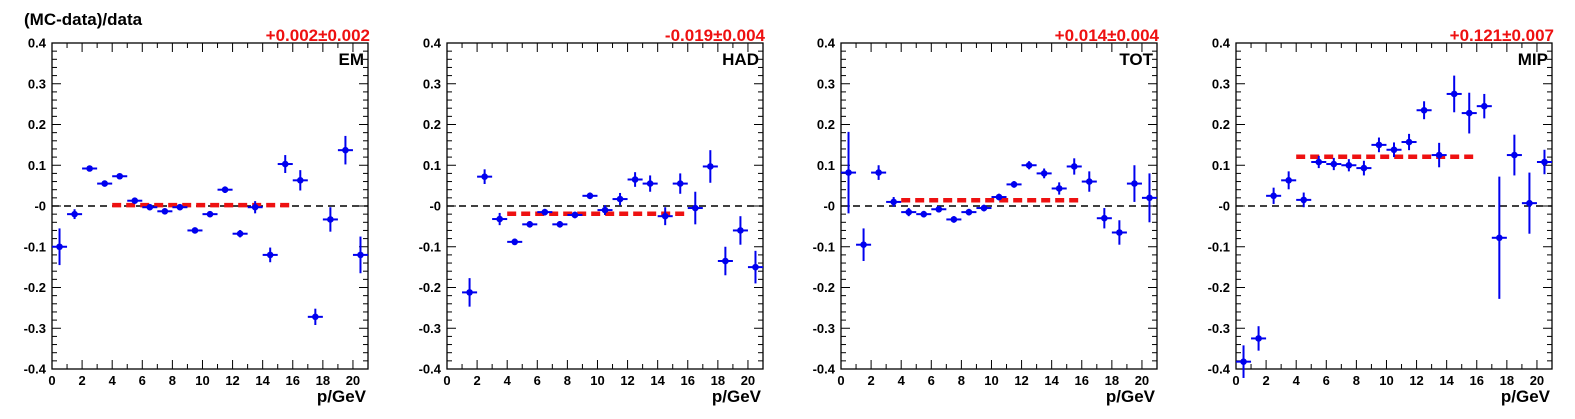 The height and width of the screenshot is (419, 1575). What do you see at coordinates (1297, 380) in the screenshot?
I see `x-tick-label: 4` at bounding box center [1297, 380].